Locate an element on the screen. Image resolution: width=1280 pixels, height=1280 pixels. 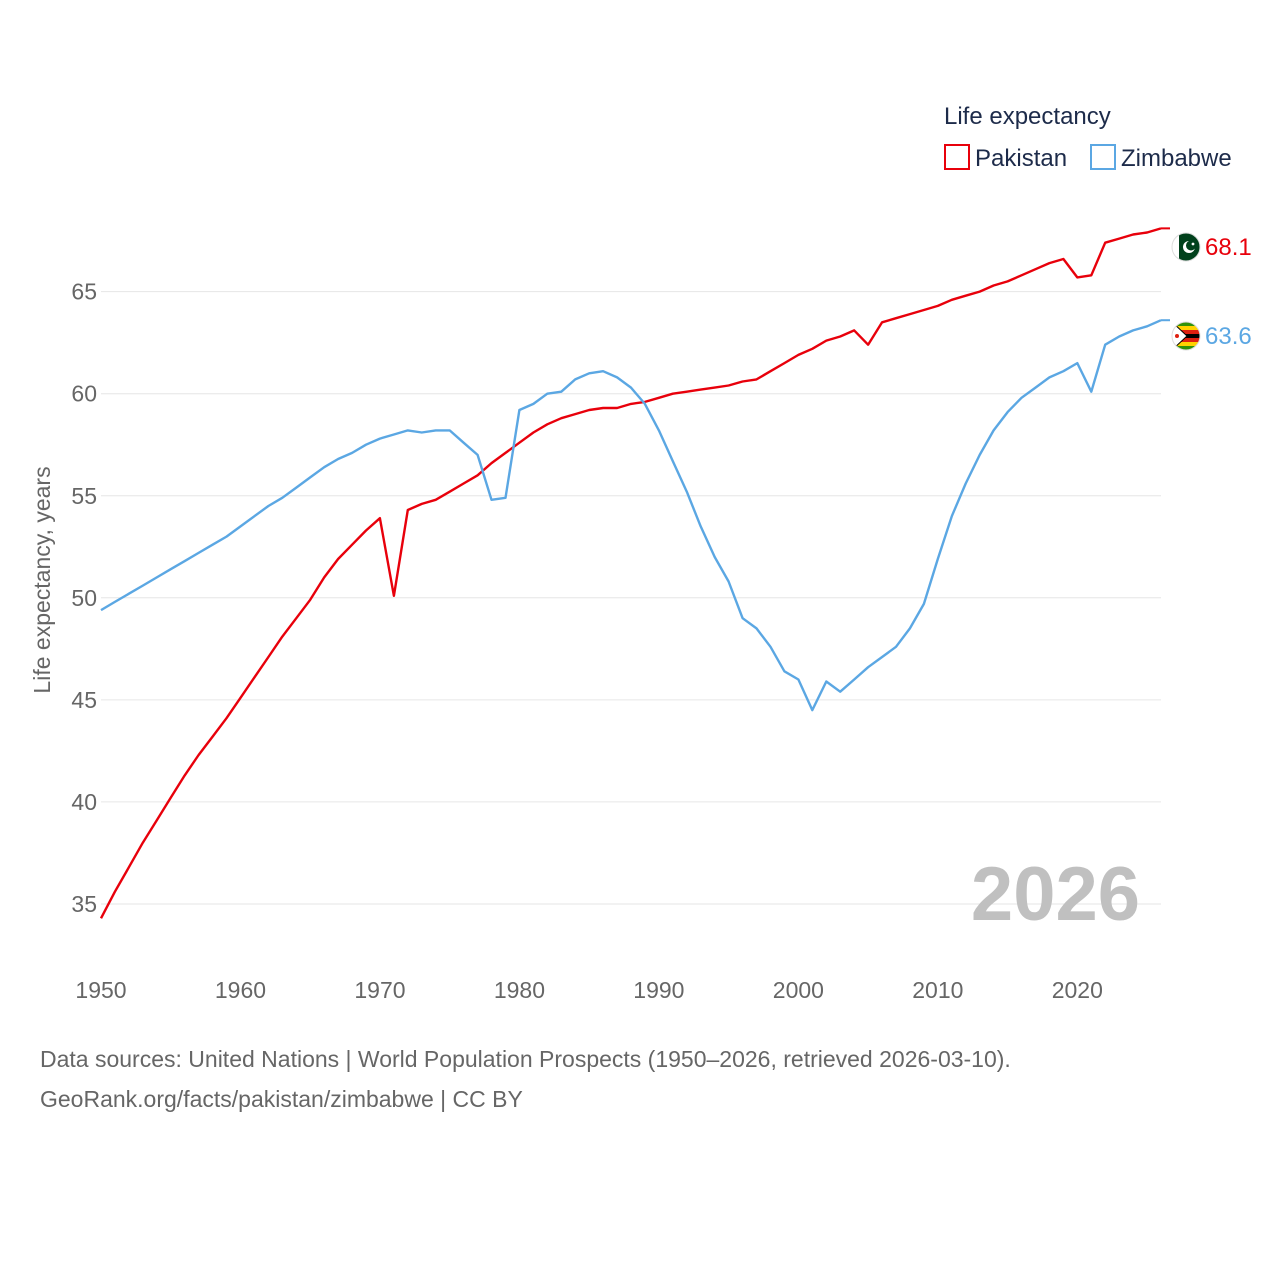
end-value-label-zimbabwe: 63.6 is located at coordinates (1228, 336).